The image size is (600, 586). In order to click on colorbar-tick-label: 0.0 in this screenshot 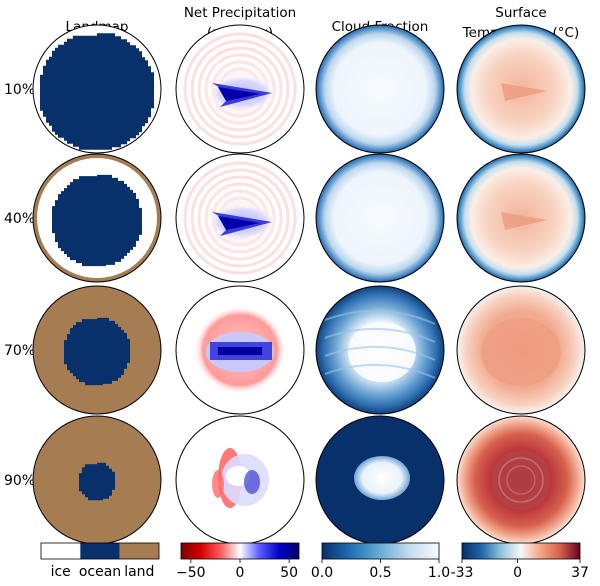, I will do `click(322, 573)`.